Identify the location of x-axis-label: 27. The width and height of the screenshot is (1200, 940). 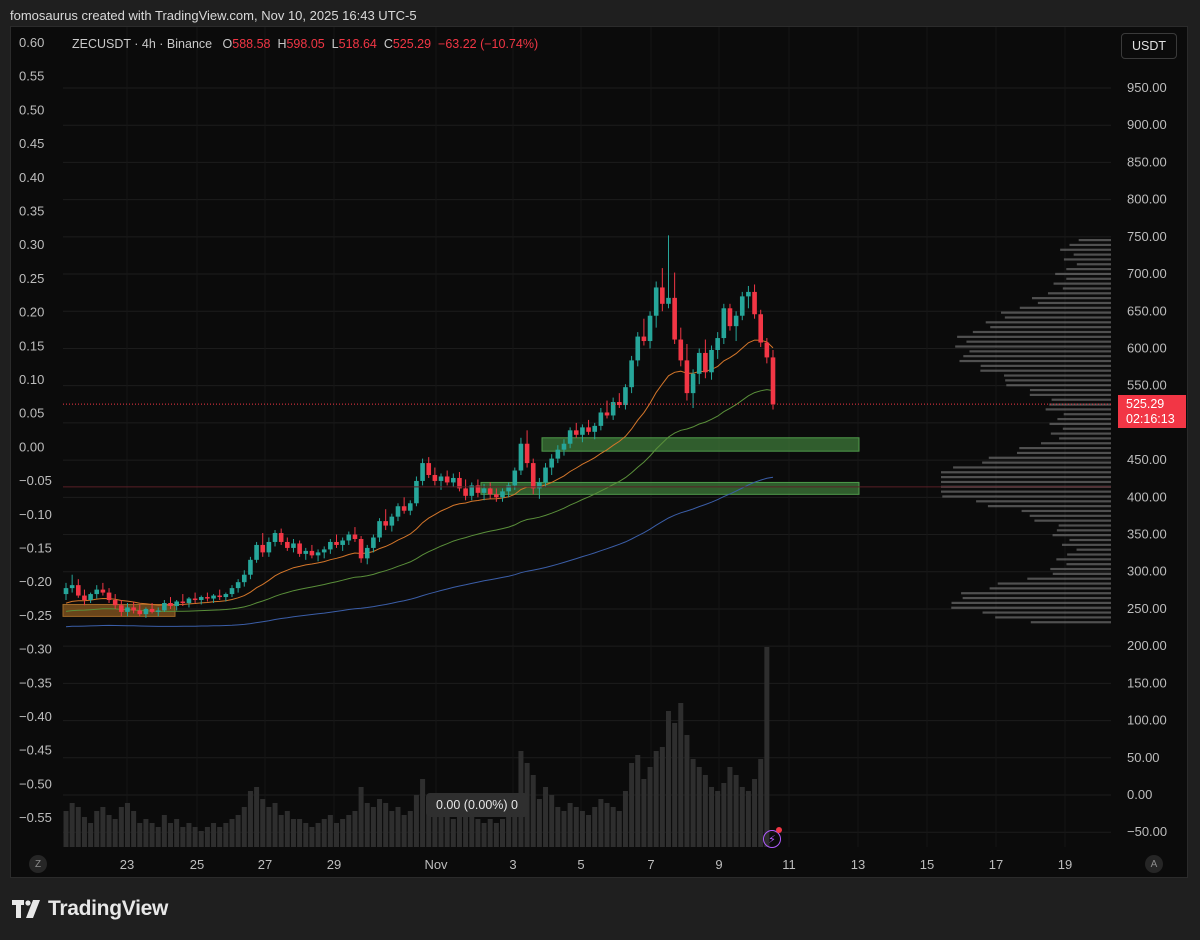
(265, 864).